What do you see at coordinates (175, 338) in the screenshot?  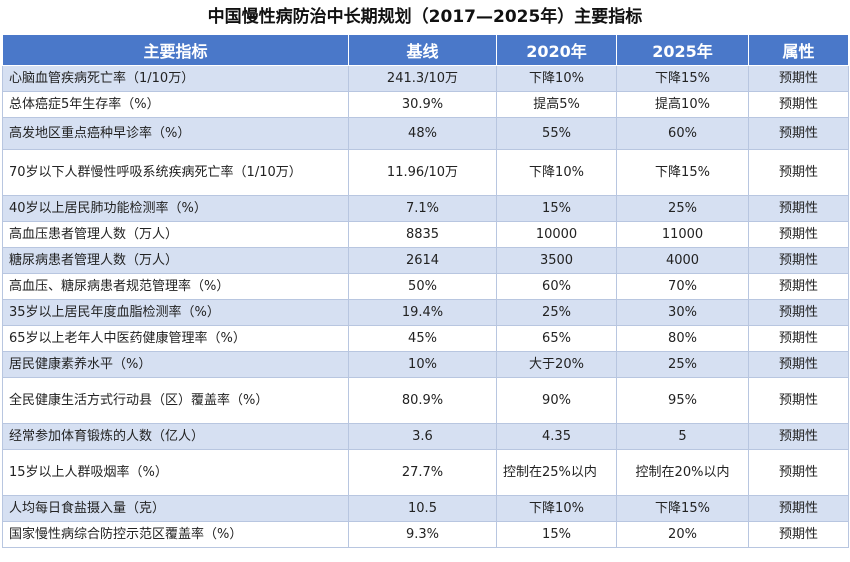 I see `cell-indicator: 65岁以上老年人中医药健康管理率（%）` at bounding box center [175, 338].